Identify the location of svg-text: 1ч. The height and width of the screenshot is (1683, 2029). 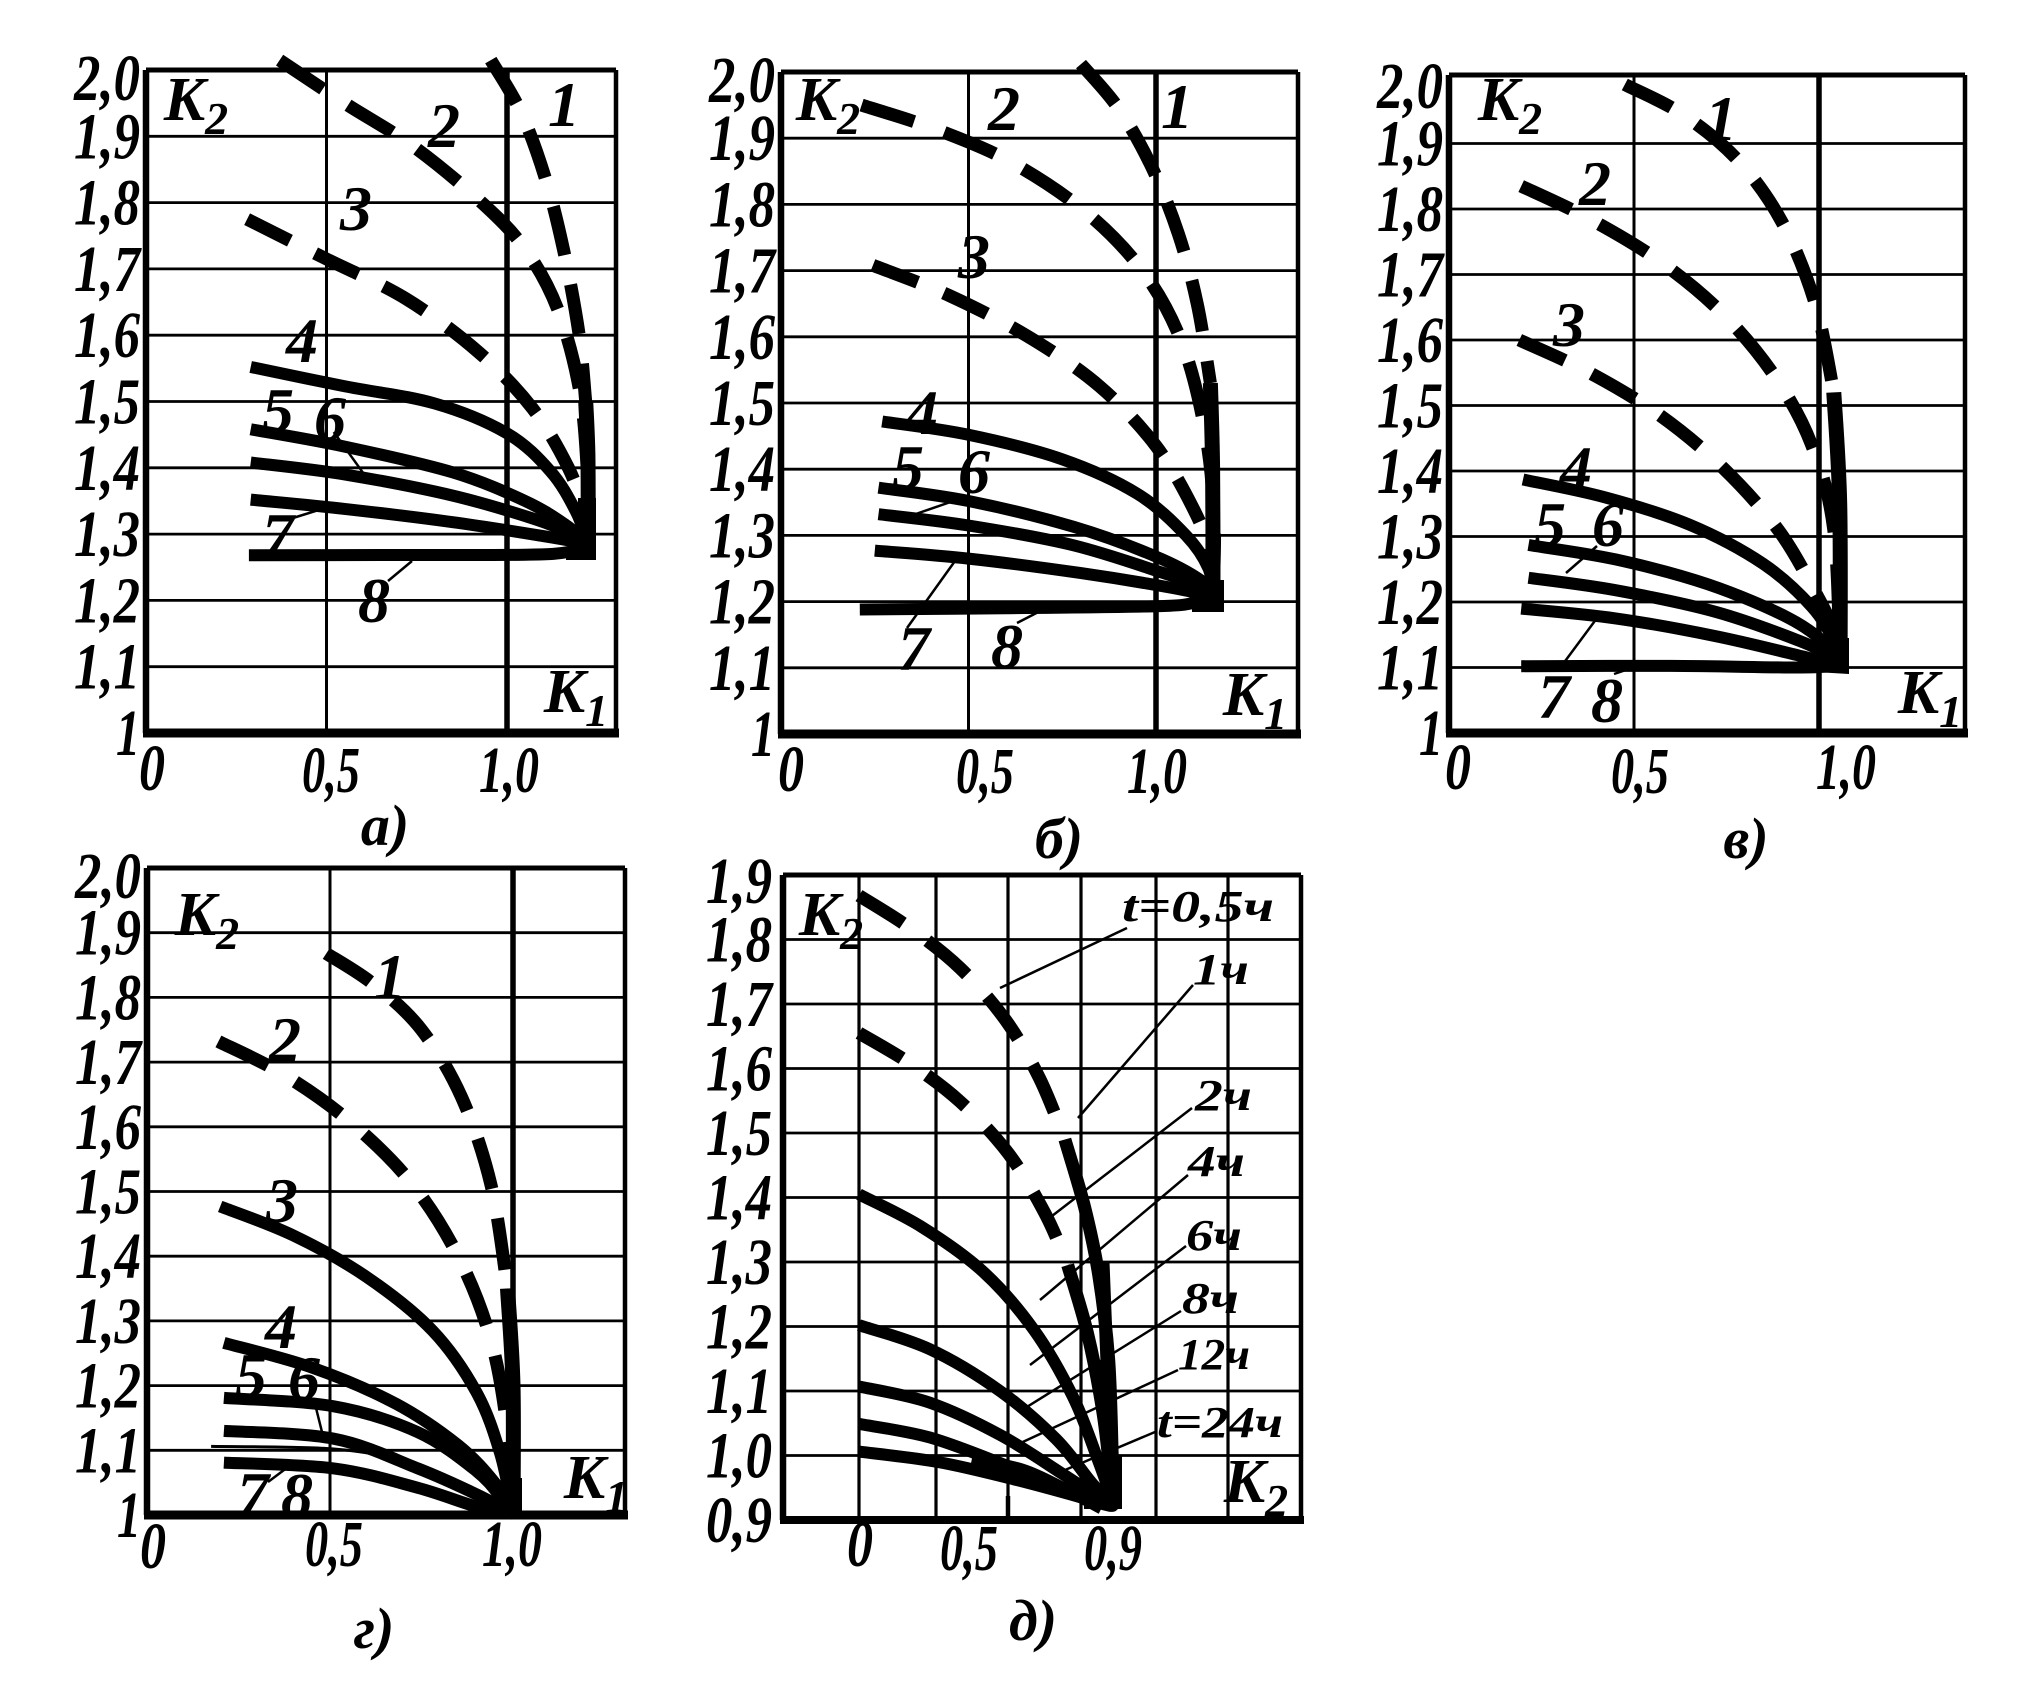
(1221, 969).